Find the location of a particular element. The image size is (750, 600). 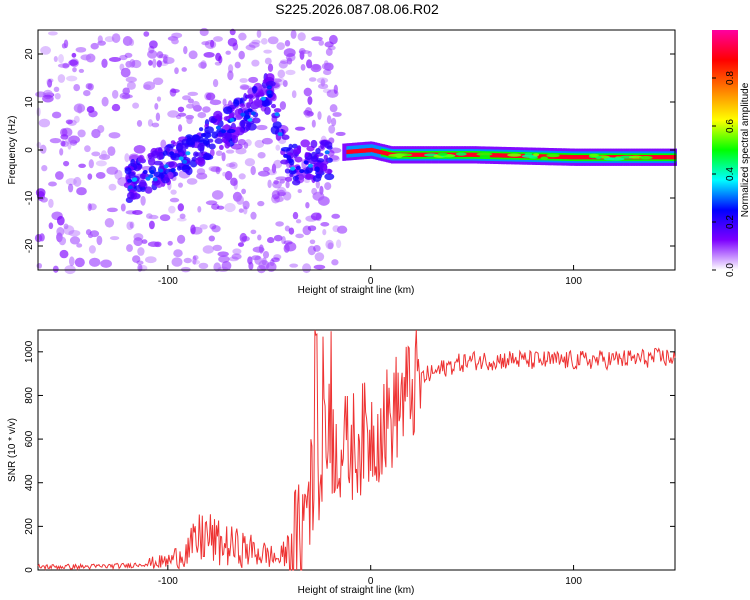

colorbar-tick-label: 0.6 is located at coordinates (730, 126).